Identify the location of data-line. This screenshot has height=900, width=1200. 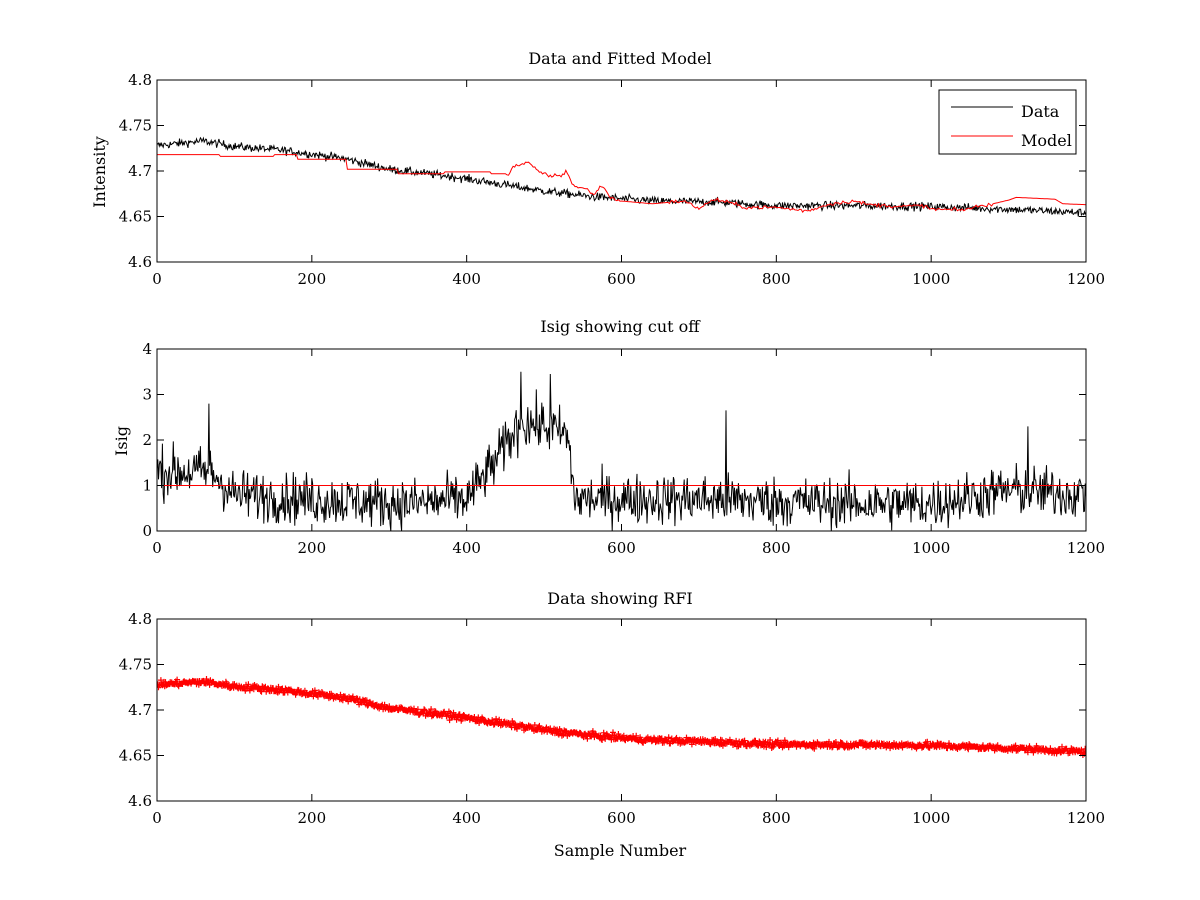
(621, 176).